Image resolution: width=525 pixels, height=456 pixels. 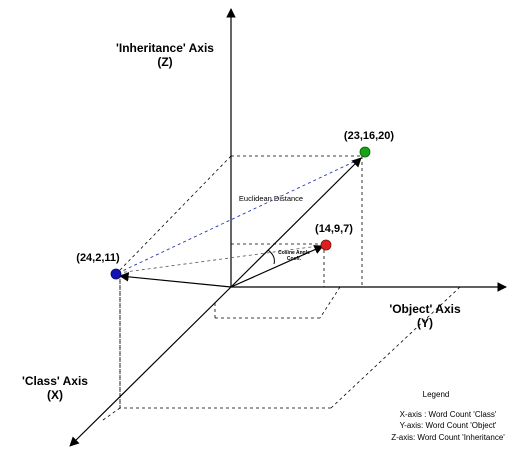 I want to click on x-axis-title: 'Class' Axis, so click(x=55, y=381).